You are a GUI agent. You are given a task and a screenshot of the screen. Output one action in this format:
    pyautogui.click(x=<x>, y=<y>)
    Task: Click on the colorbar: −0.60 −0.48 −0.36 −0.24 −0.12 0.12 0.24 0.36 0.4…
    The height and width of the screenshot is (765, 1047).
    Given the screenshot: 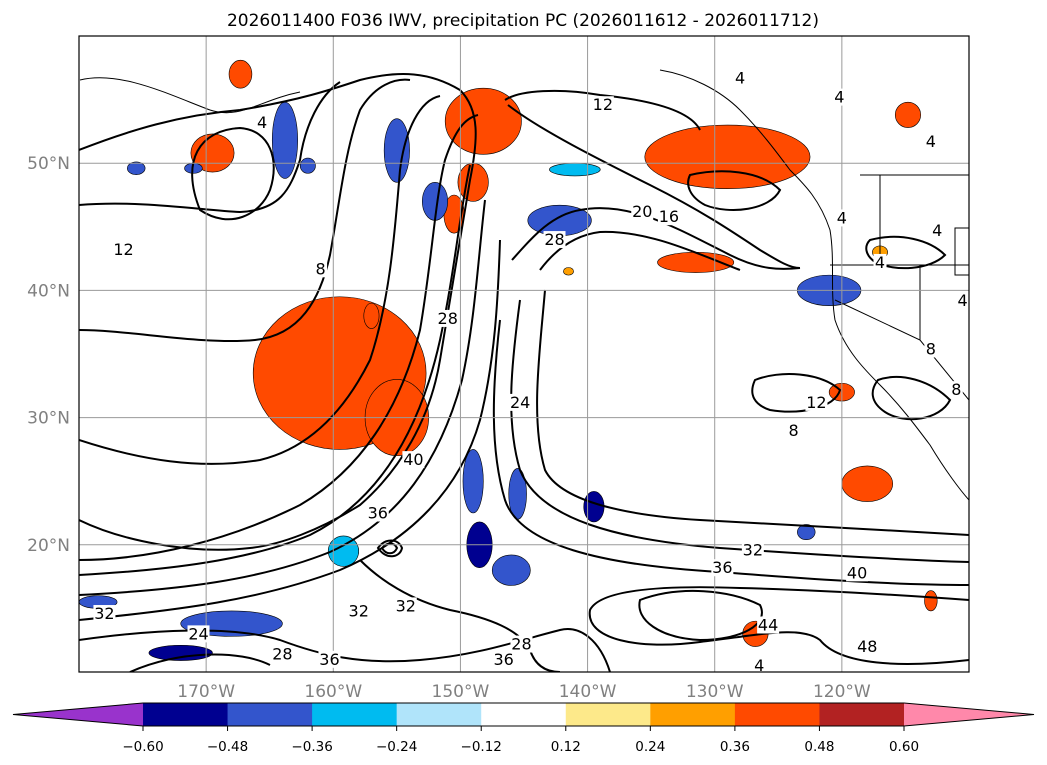 What is the action you would take?
    pyautogui.click(x=523, y=728)
    